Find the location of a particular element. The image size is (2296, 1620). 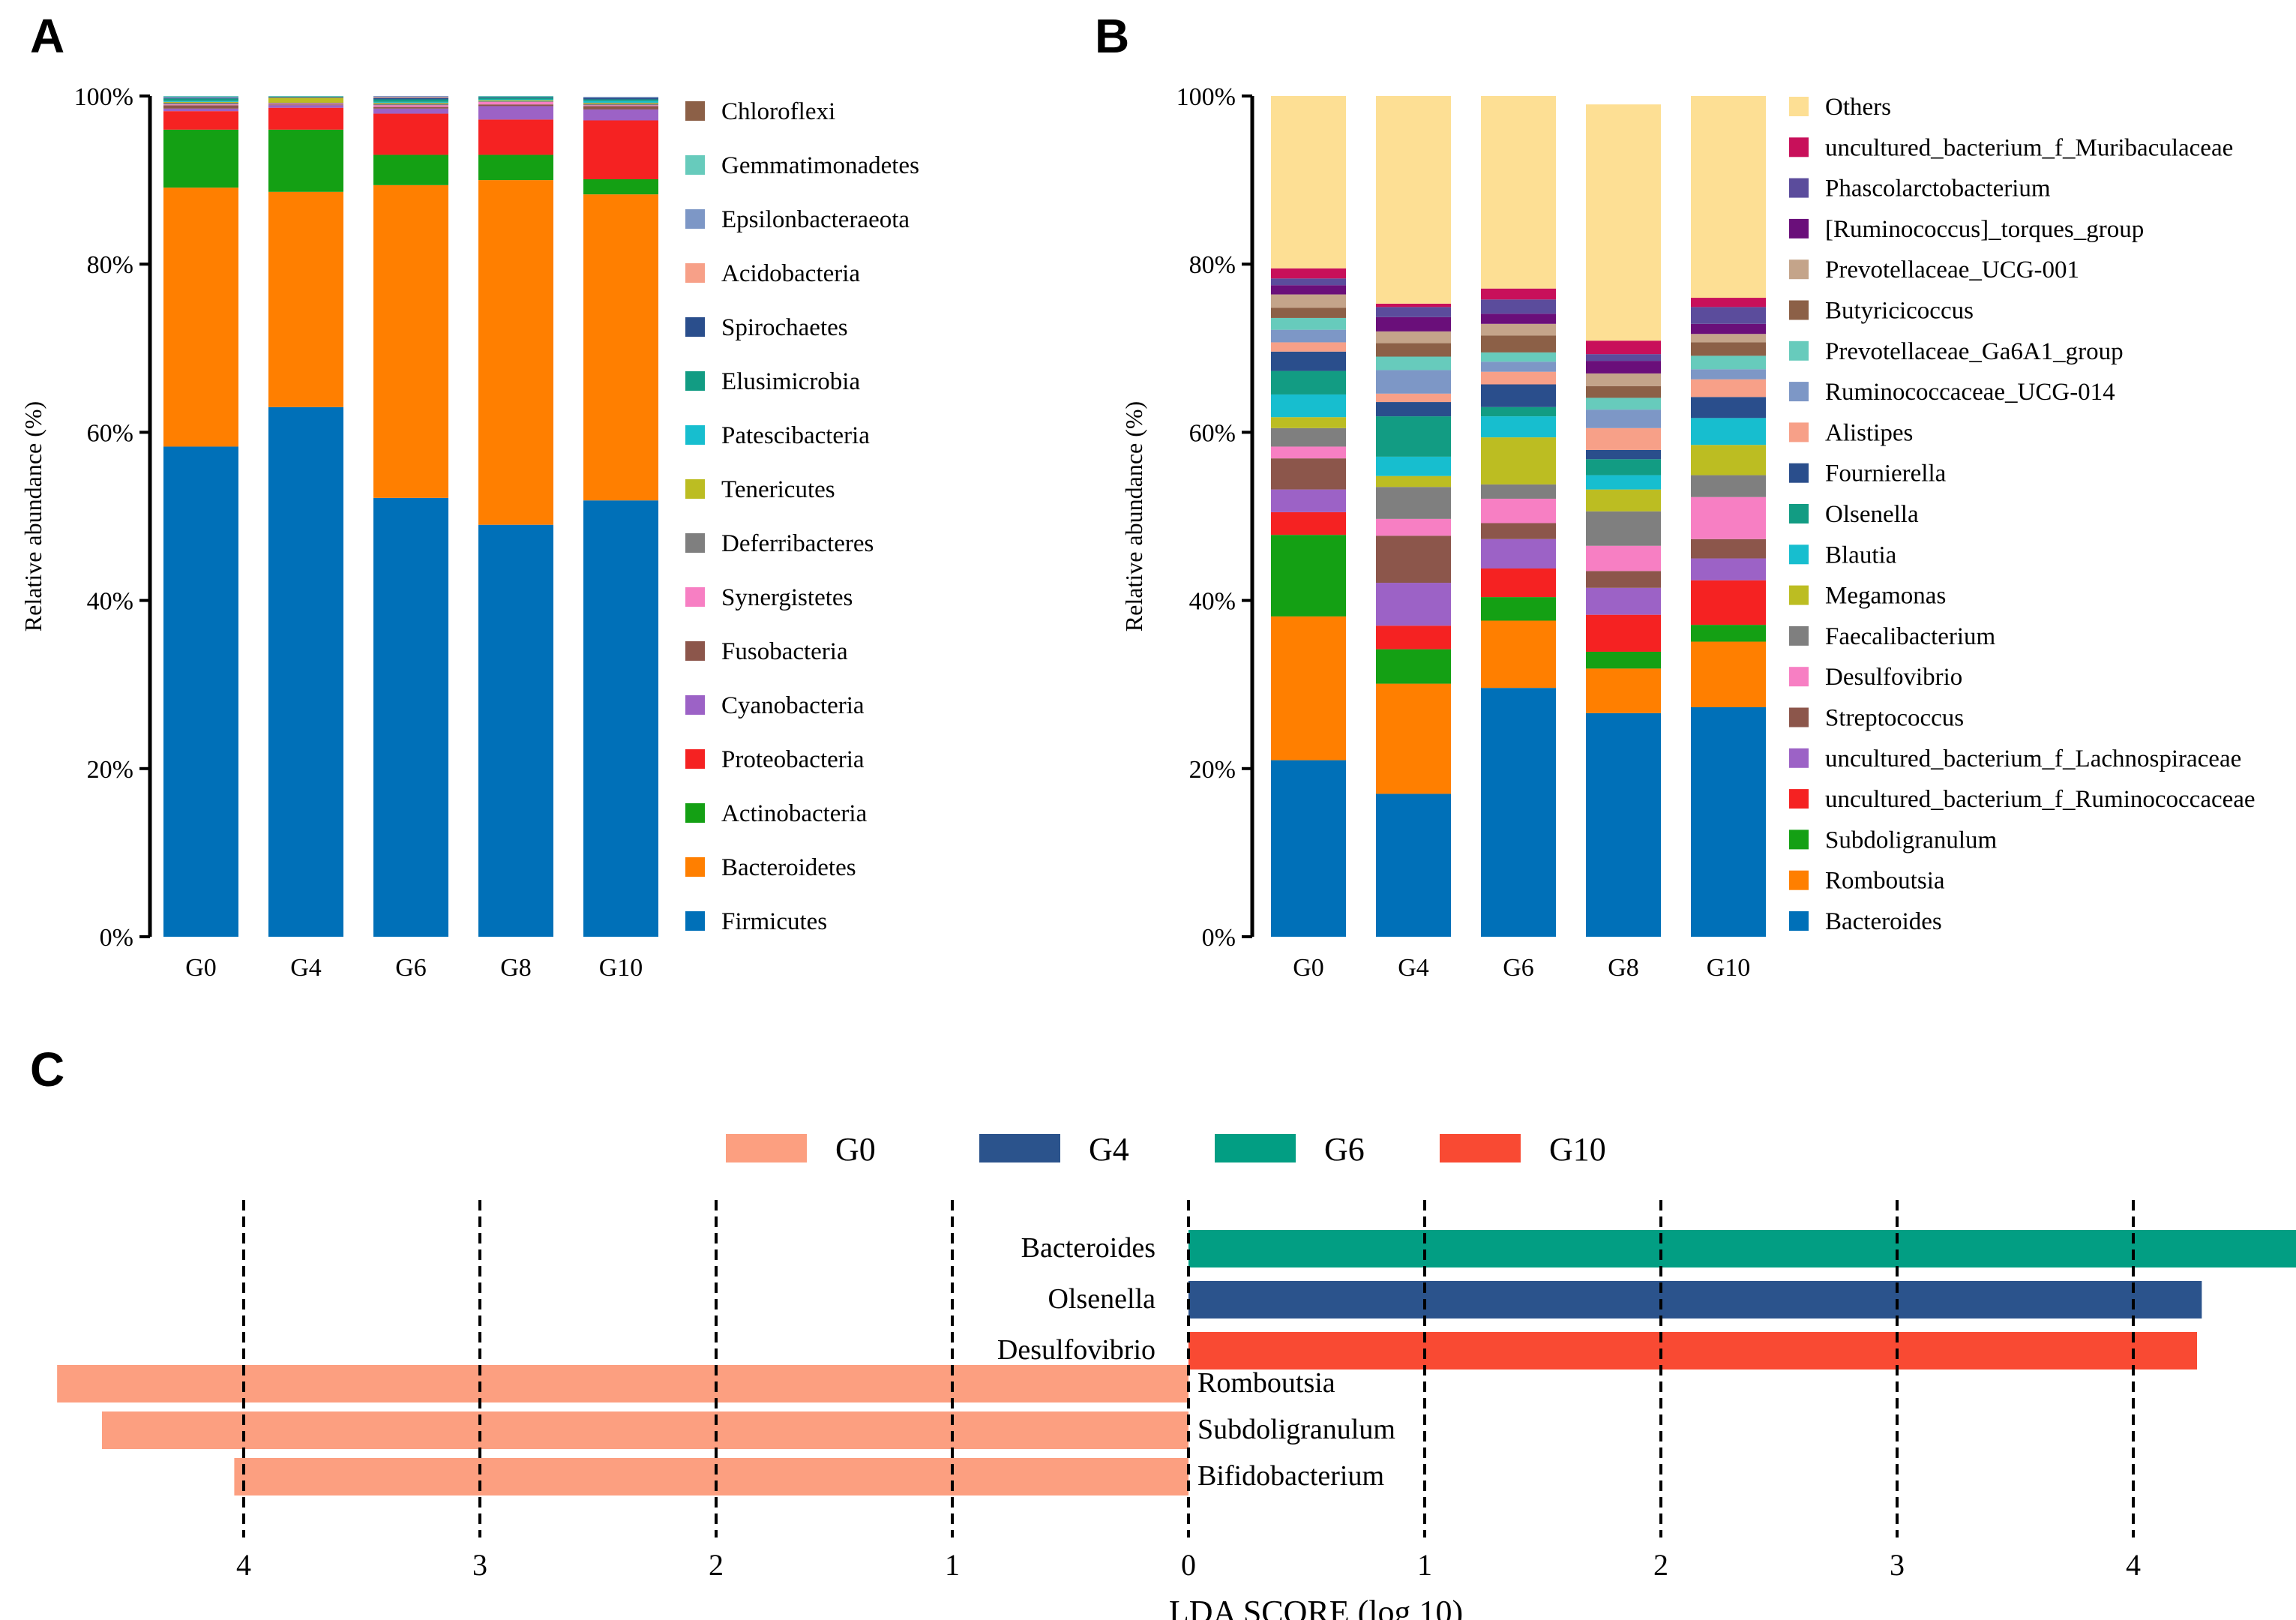

legend-swatch-blautia is located at coordinates (1799, 554).